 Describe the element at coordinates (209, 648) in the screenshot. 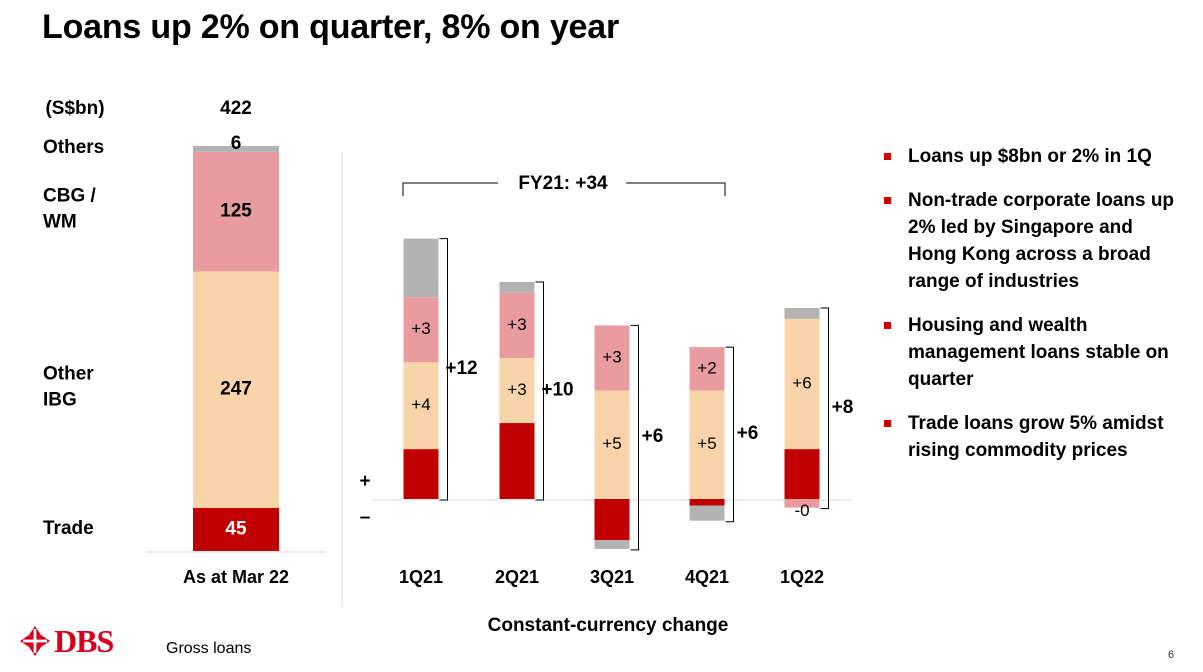

I see `footer-note: Gross loans` at that location.